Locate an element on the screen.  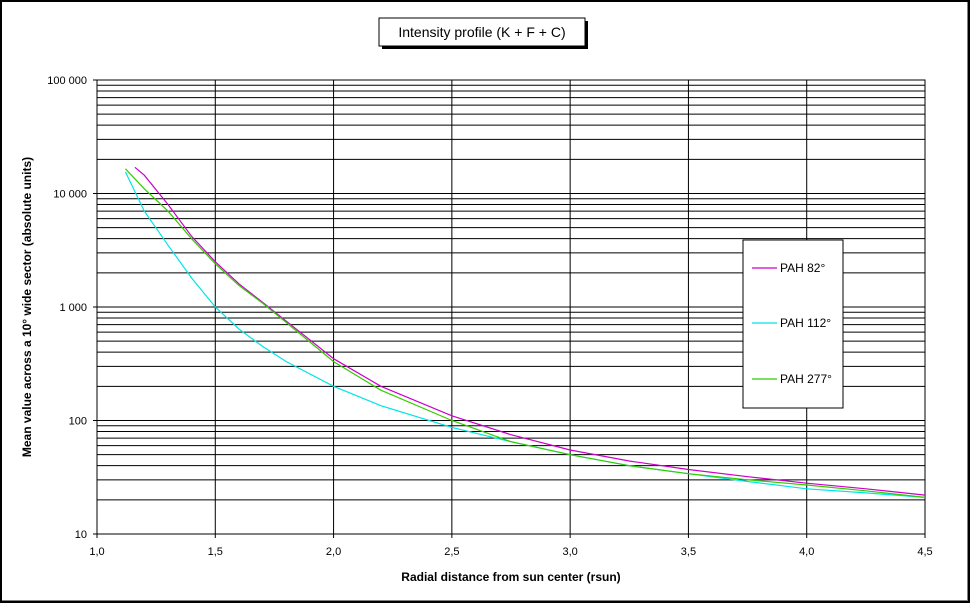
x-tick-label: 3,5 is located at coordinates (688, 552).